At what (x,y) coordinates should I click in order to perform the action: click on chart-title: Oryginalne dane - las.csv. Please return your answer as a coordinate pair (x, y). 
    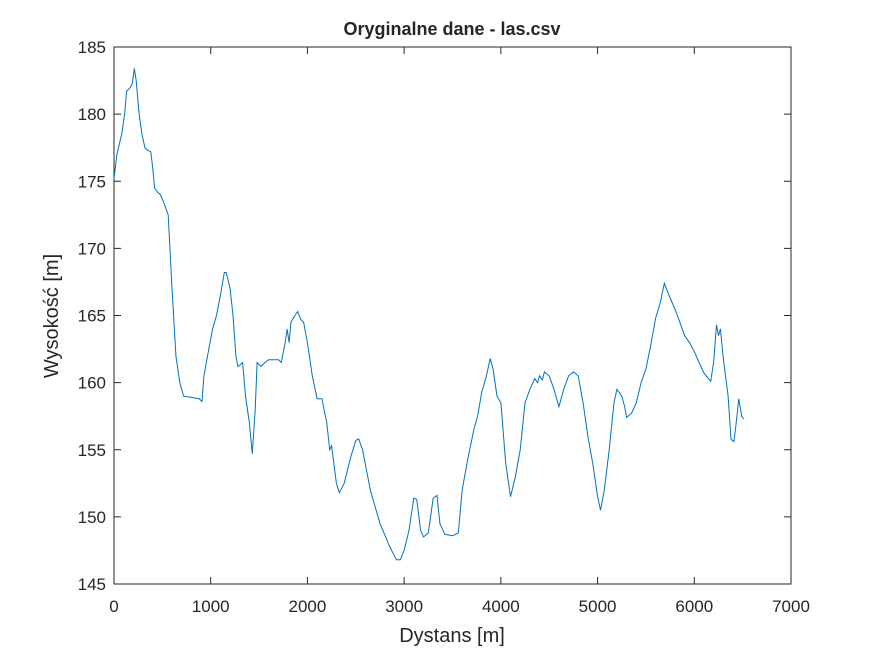
    Looking at the image, I should click on (451, 29).